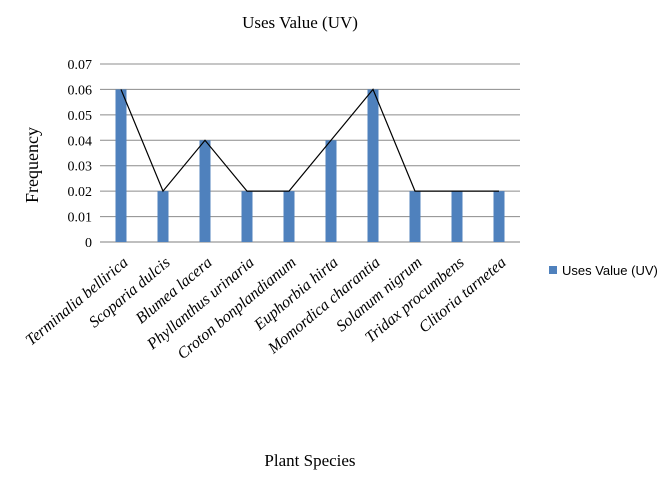  Describe the element at coordinates (80, 90) in the screenshot. I see `y-tick-label: 0.06` at that location.